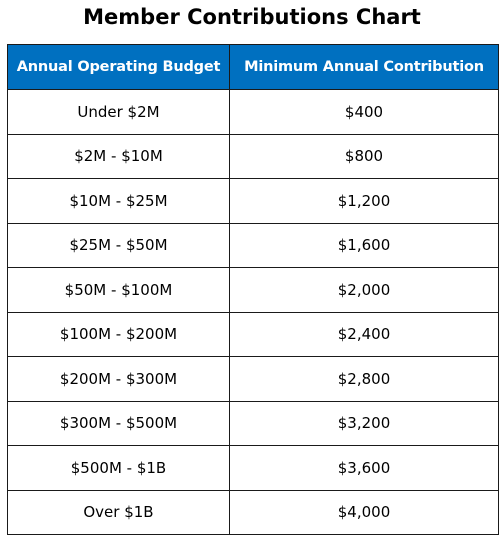 The width and height of the screenshot is (504, 544). I want to click on contribution-cell: $3,200, so click(364, 423).